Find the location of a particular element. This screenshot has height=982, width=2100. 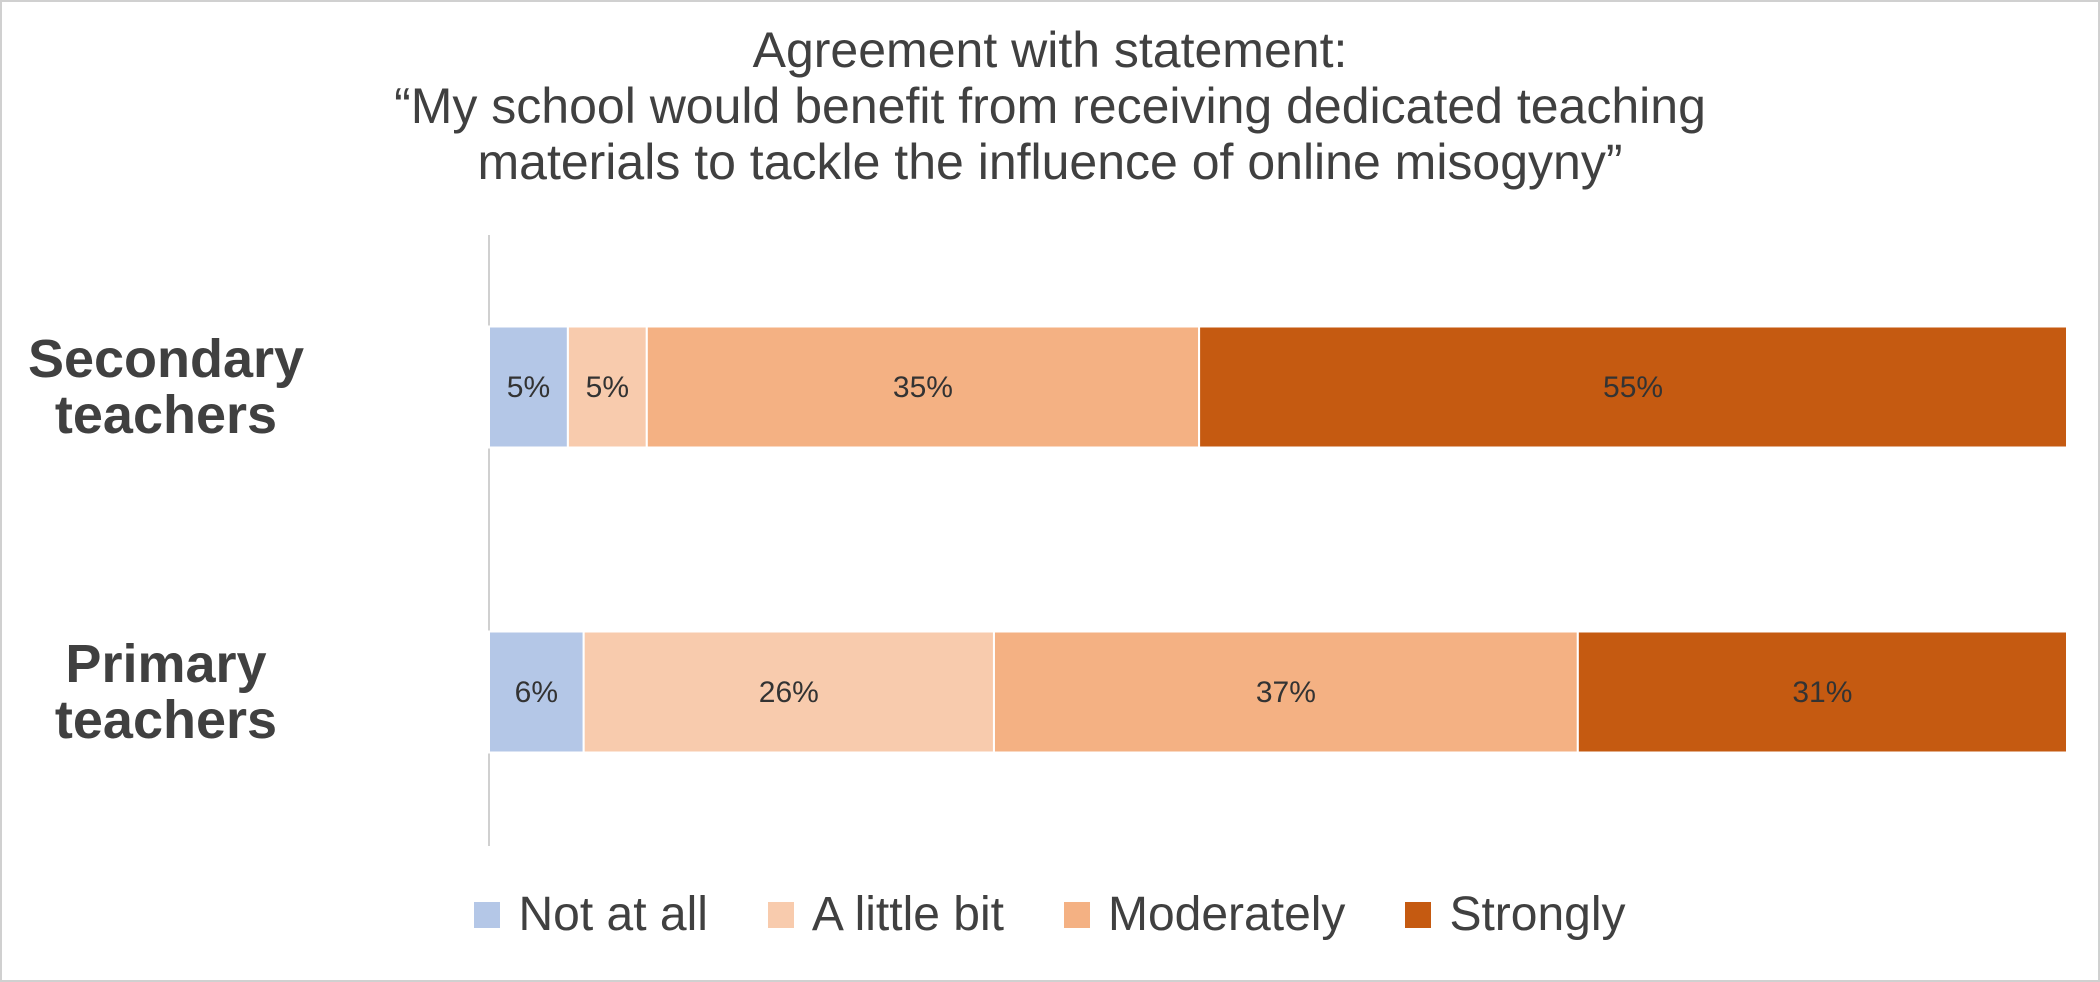

value-label: 26% is located at coordinates (789, 692).